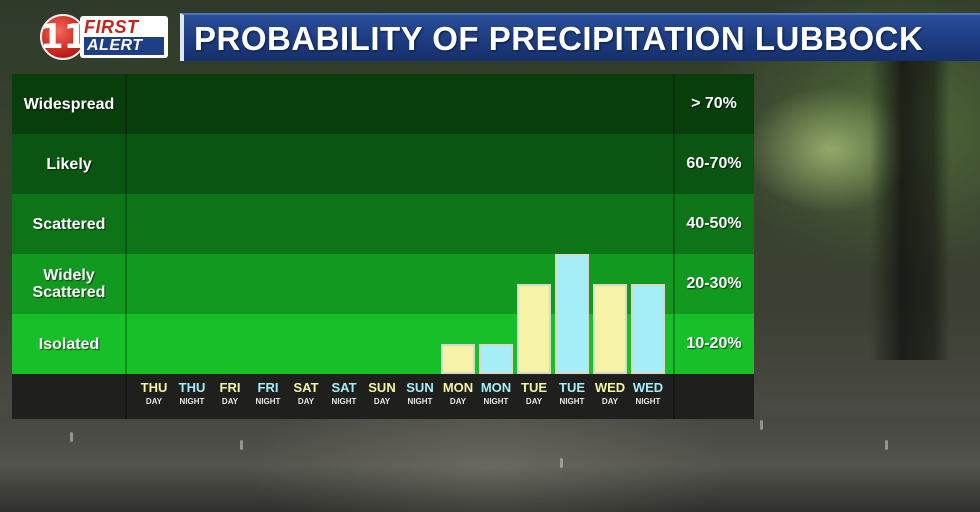  What do you see at coordinates (268, 396) in the screenshot?
I see `period-tick-label: FRI NIGHT` at bounding box center [268, 396].